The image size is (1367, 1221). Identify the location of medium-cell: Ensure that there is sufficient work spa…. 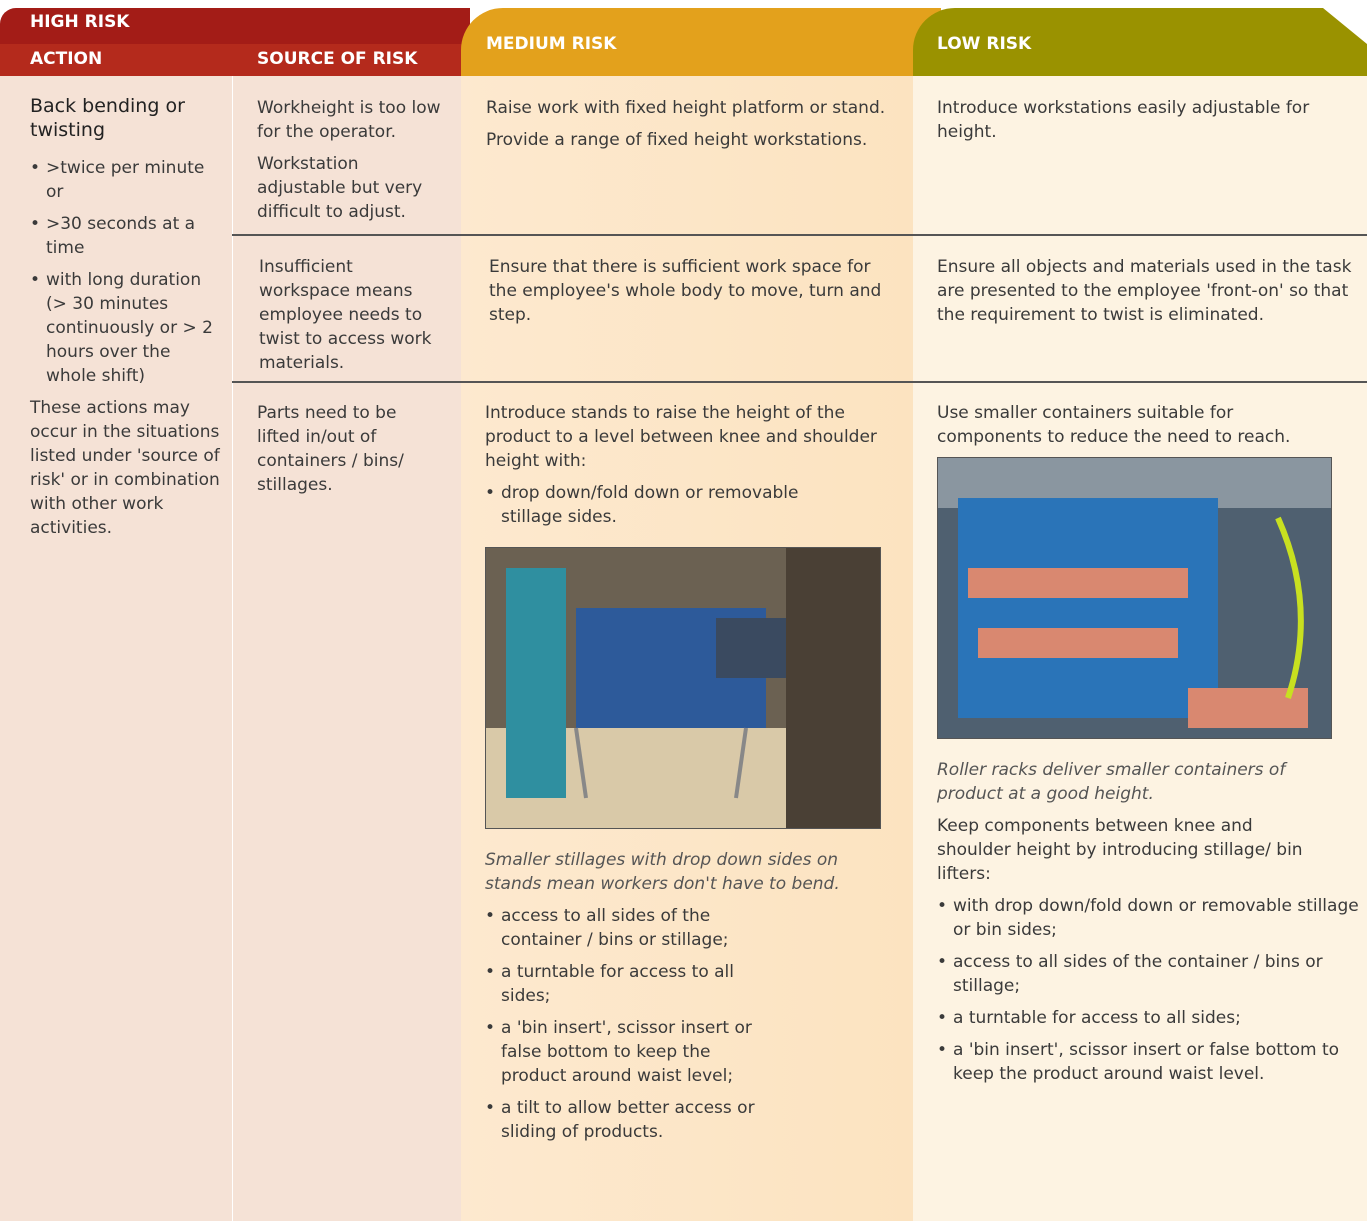
(689, 295).